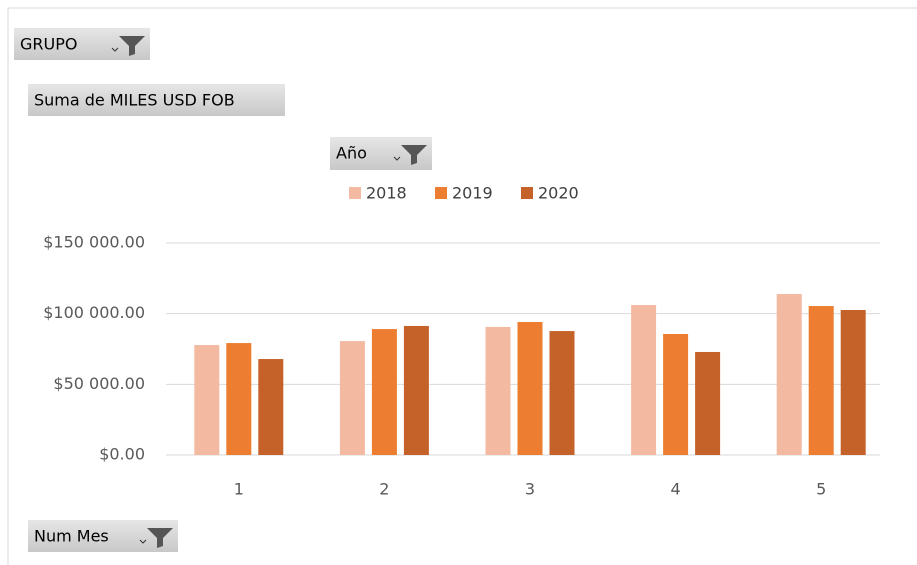  I want to click on button-label: Num Mes, so click(71, 536).